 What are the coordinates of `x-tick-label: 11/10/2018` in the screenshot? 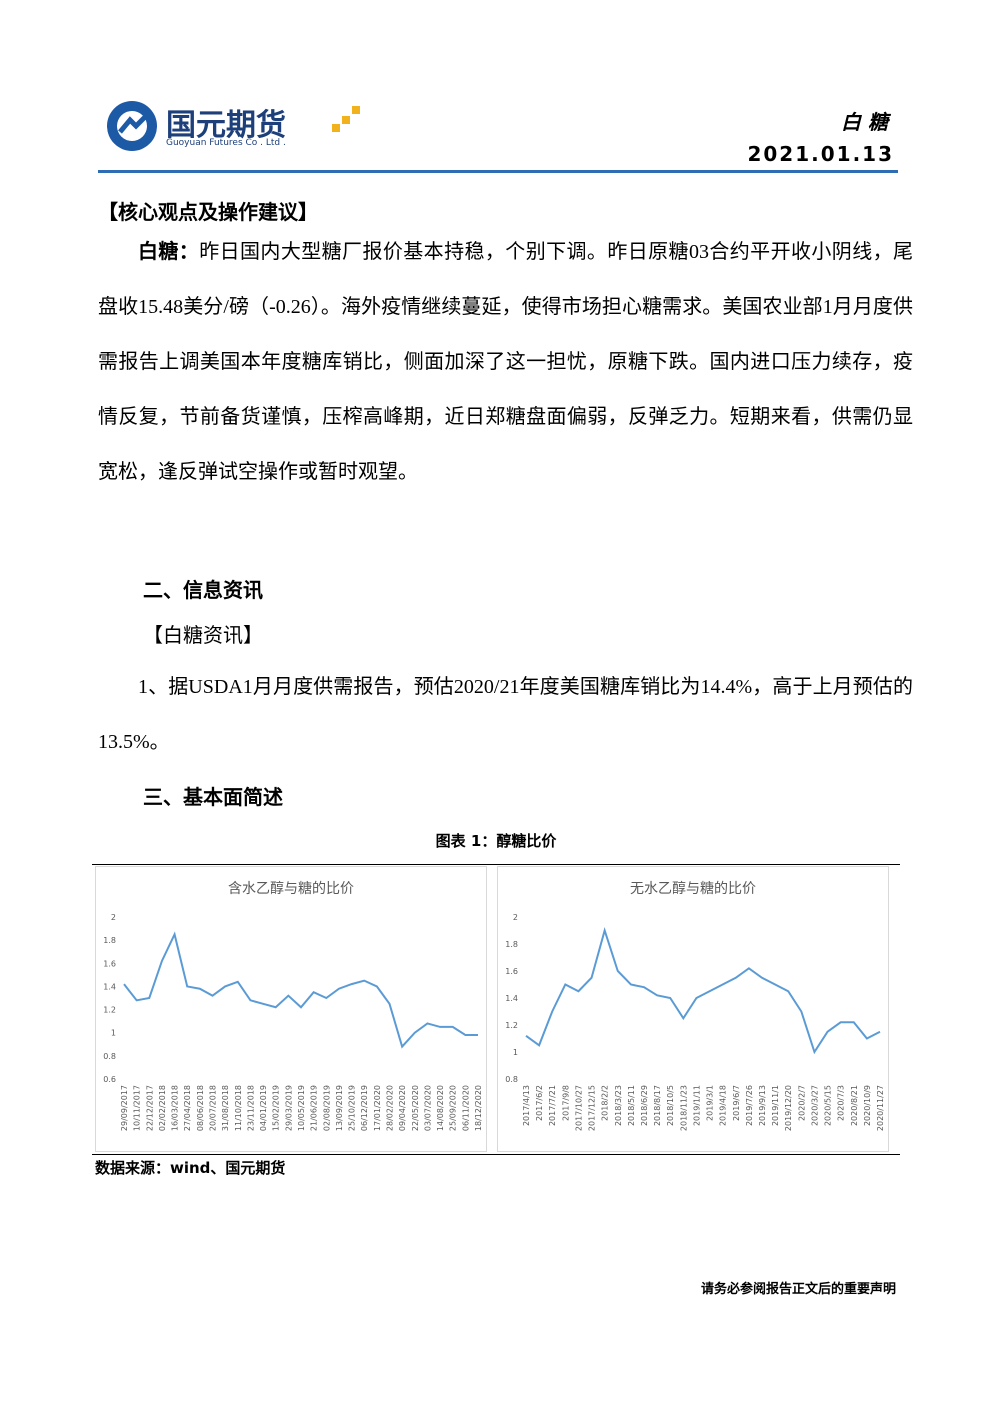 It's located at (238, 1108).